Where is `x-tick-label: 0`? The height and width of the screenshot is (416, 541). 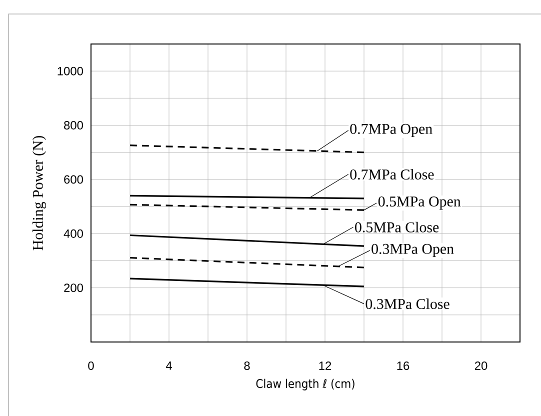 x-tick-label: 0 is located at coordinates (91, 366).